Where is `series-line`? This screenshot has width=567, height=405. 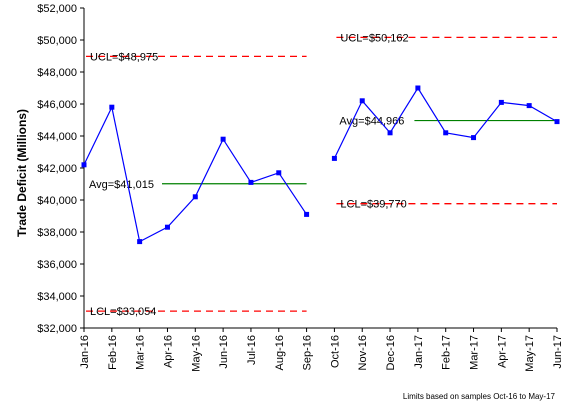
series-line is located at coordinates (195, 174).